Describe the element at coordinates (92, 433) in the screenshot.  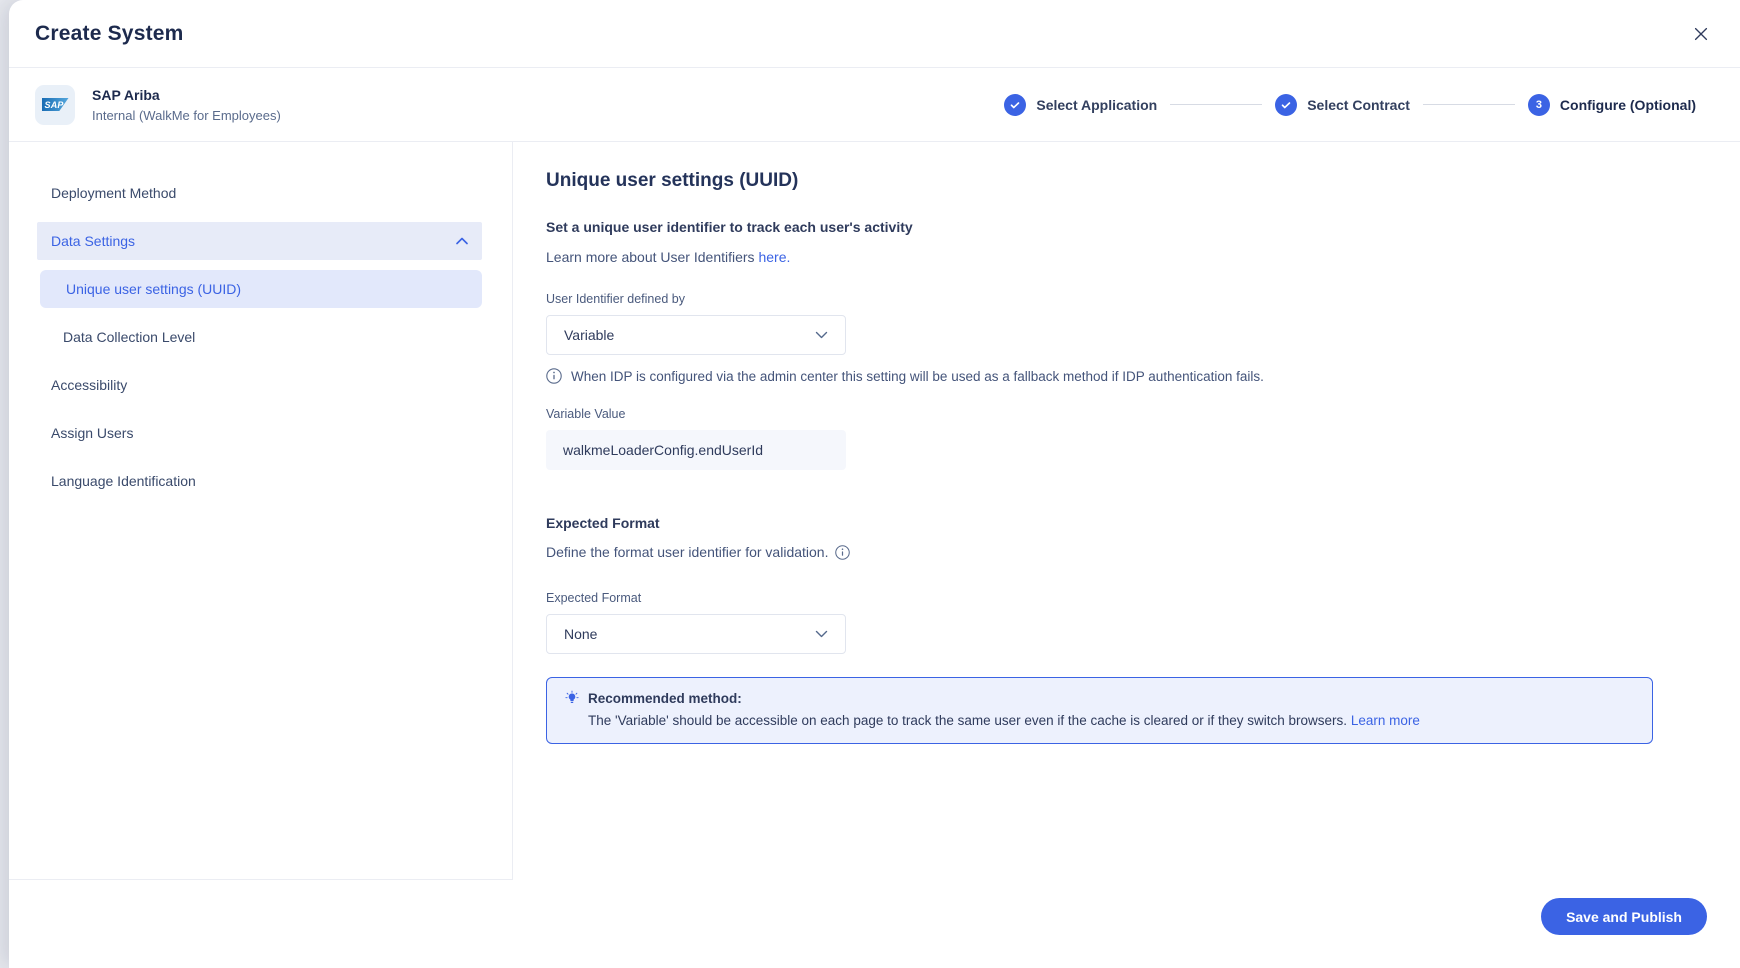
I see `sidebar-item-label: Assign Users` at that location.